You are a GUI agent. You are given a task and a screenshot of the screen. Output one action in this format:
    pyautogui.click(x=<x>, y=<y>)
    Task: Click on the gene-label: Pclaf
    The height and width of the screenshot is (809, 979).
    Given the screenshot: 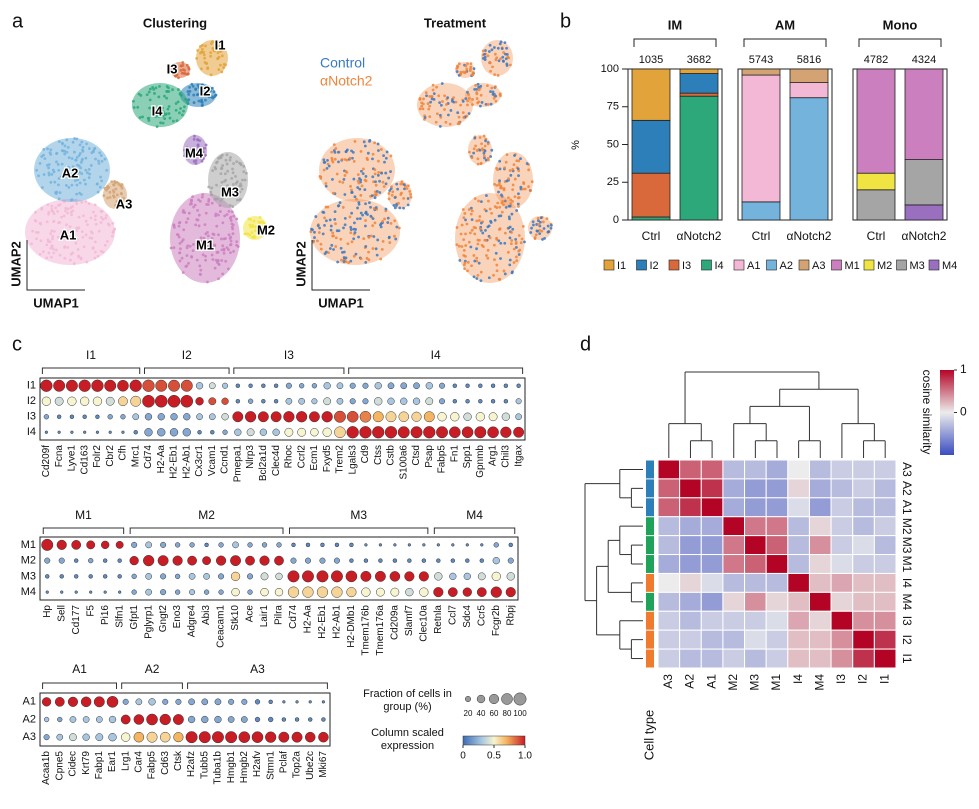 What is the action you would take?
    pyautogui.click(x=284, y=762)
    